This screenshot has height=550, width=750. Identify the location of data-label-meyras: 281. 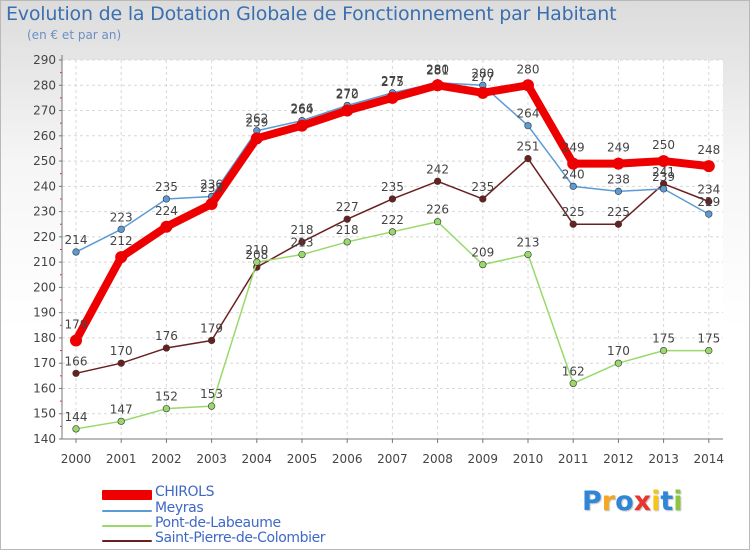
(437, 71).